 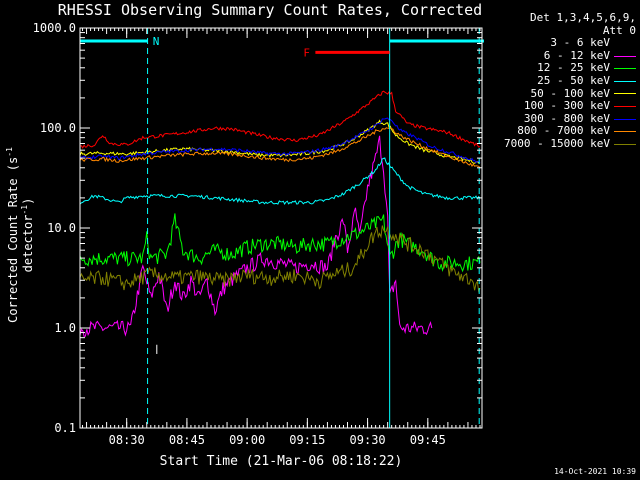 I want to click on legend-item-8: 800 - 7000 keV, so click(x=561, y=131).